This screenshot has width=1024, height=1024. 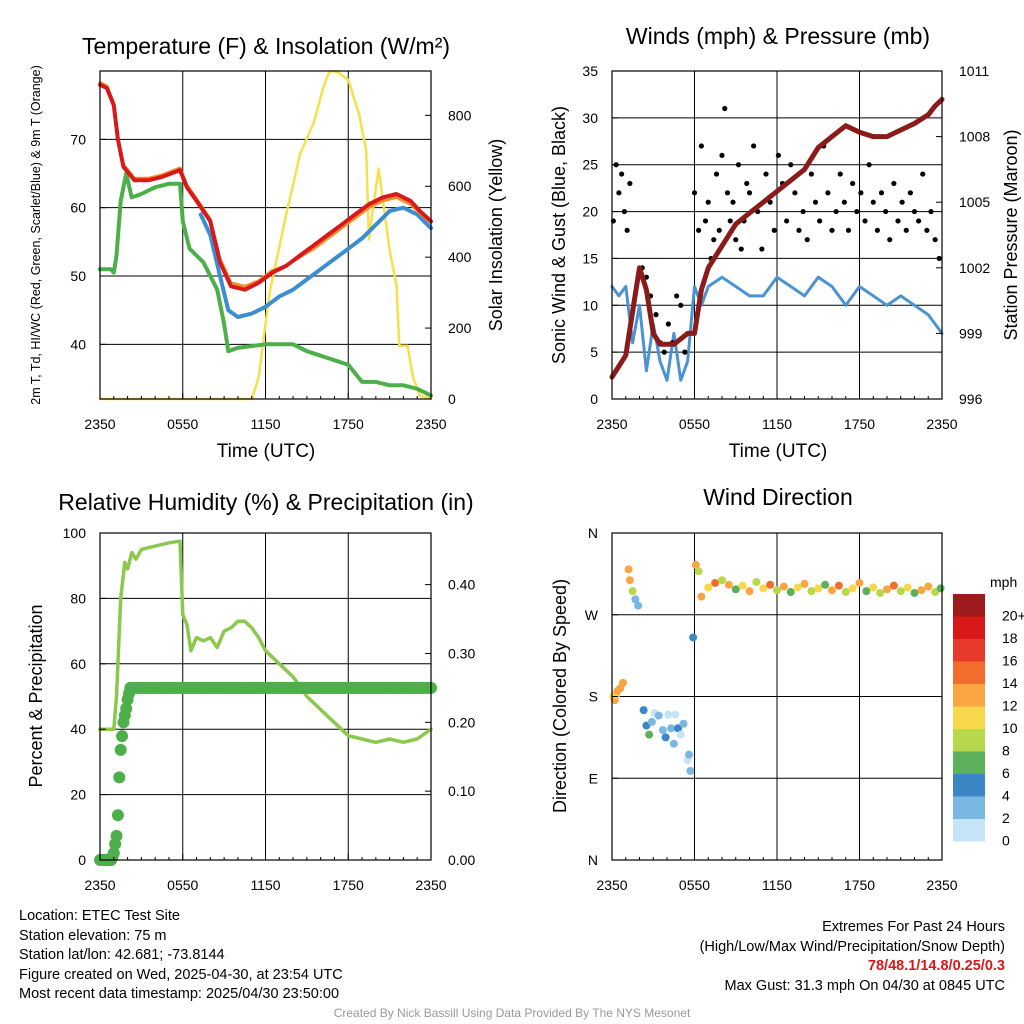 What do you see at coordinates (1010, 638) in the screenshot?
I see `legend-label: 18` at bounding box center [1010, 638].